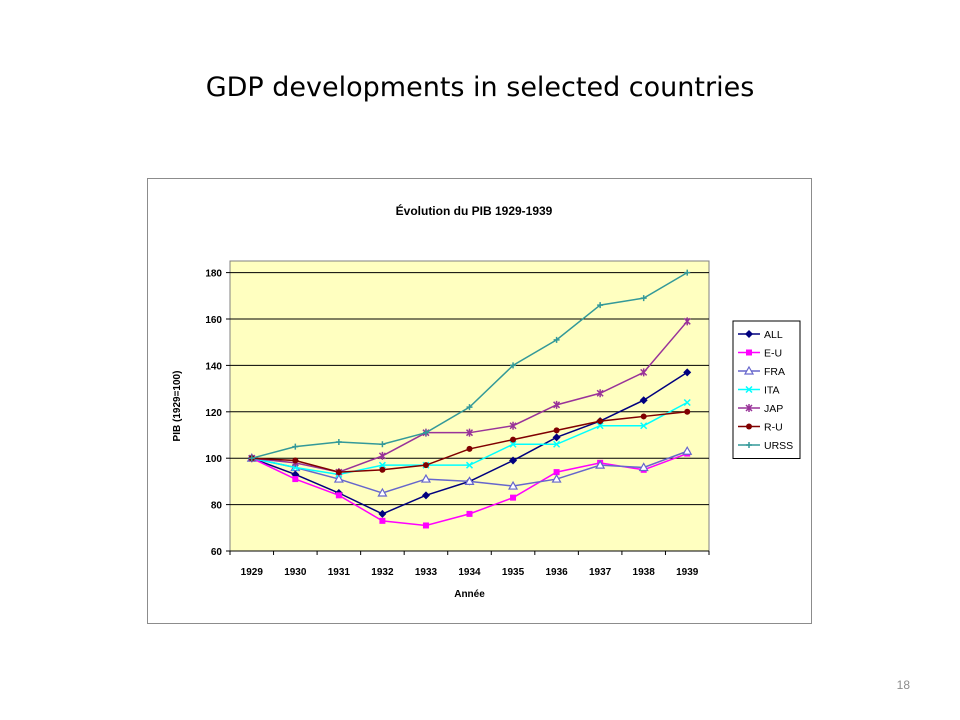 This screenshot has height=720, width=960. I want to click on slide-number: 18, so click(903, 685).